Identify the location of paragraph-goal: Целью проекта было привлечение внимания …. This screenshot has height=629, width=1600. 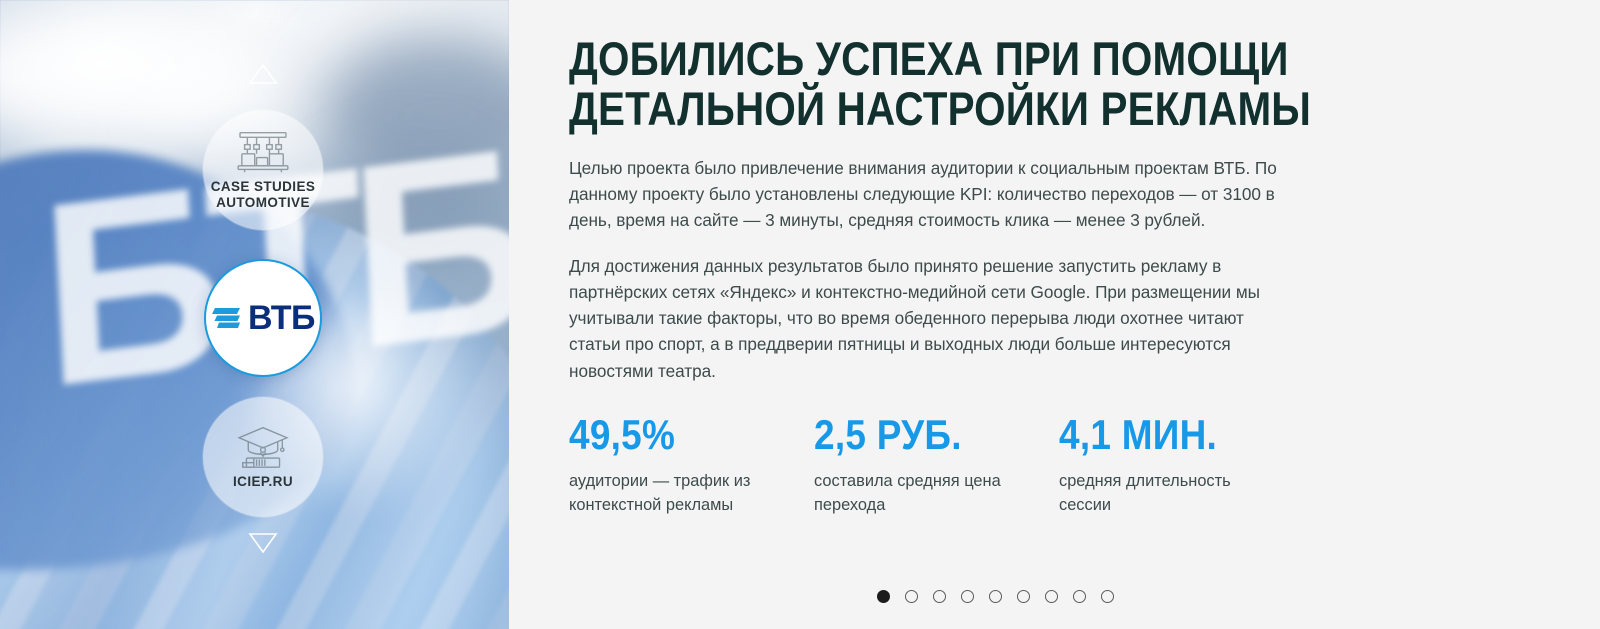
(923, 194).